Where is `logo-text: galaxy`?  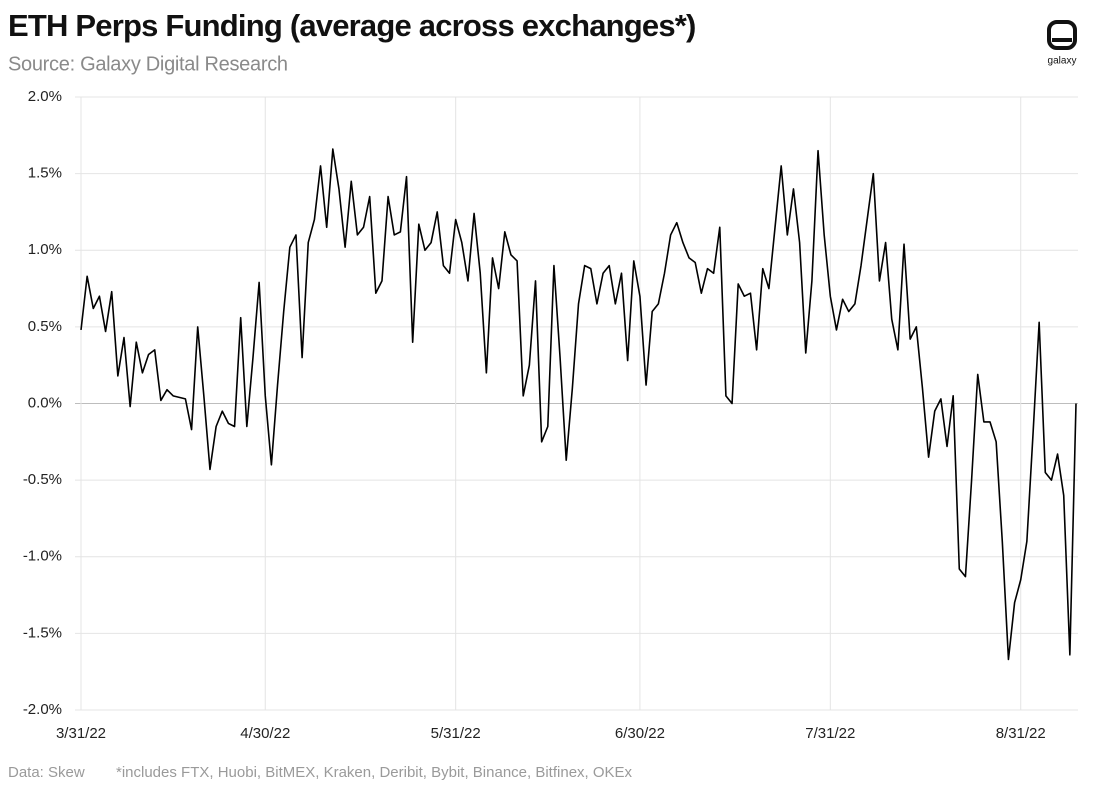
logo-text: galaxy is located at coordinates (1062, 61).